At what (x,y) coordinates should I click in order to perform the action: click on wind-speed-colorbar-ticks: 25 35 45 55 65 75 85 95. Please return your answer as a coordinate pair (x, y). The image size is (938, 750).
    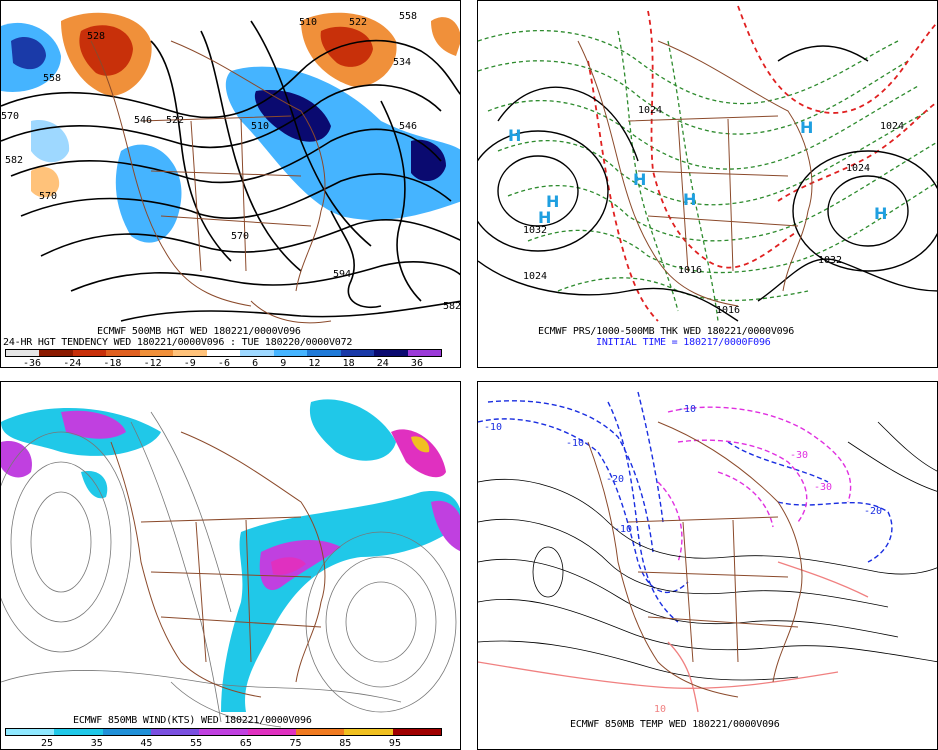
    Looking at the image, I should click on (221, 743).